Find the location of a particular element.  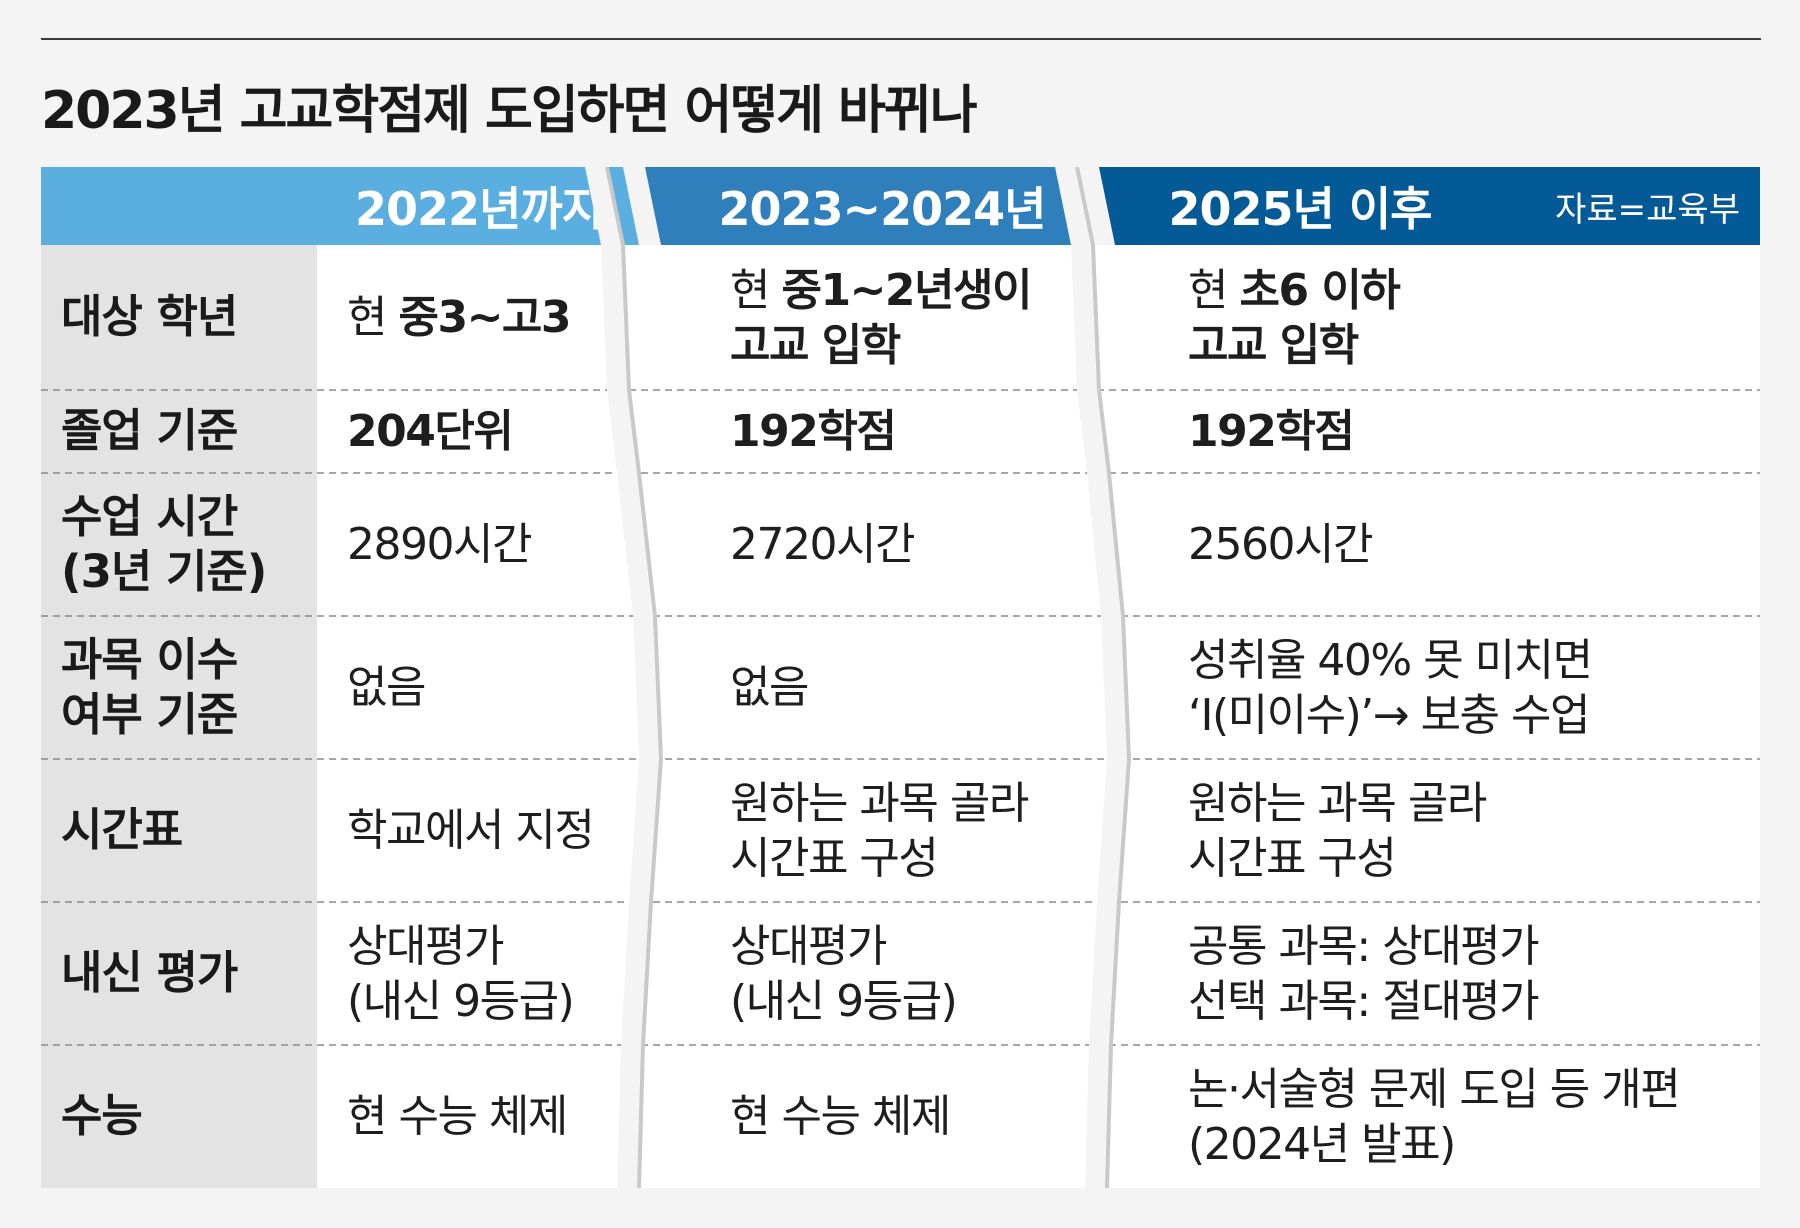

cell-2022: 현 중3~고3 is located at coordinates (459, 317).